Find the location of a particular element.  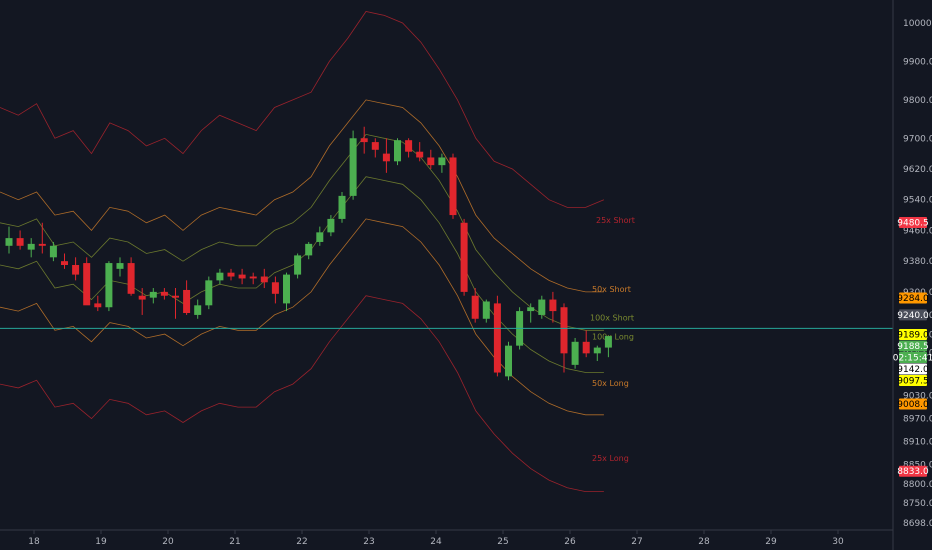

band-label: 100x Short is located at coordinates (612, 317).